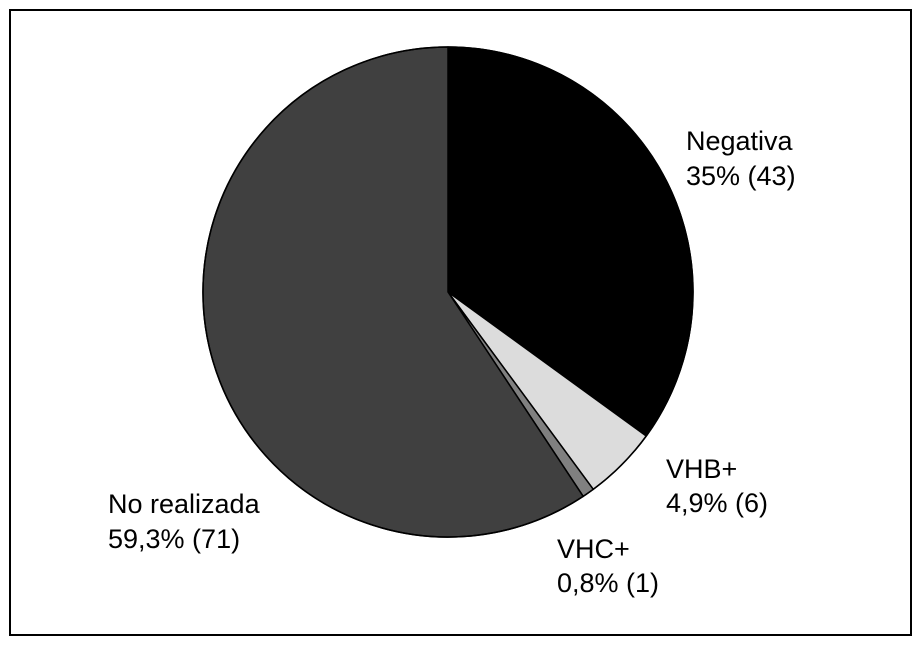  What do you see at coordinates (717, 486) in the screenshot?
I see `label-vhb: VHB+ 4,9% (6)` at bounding box center [717, 486].